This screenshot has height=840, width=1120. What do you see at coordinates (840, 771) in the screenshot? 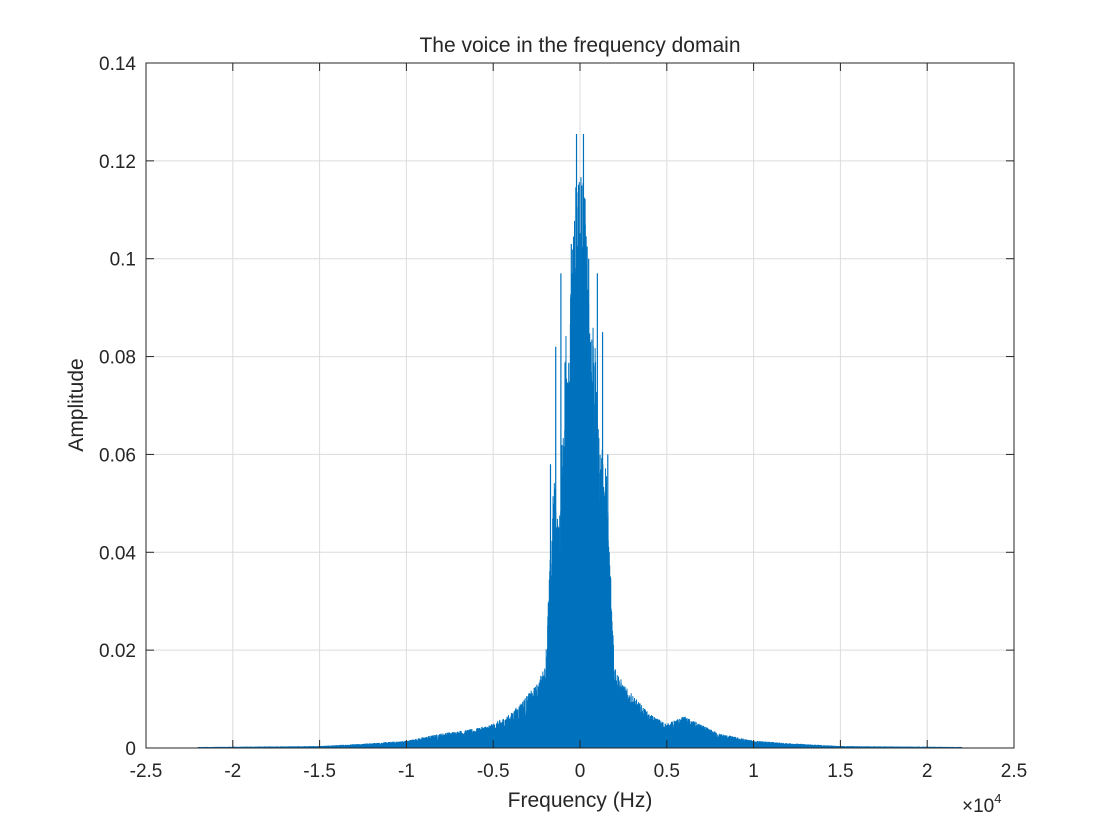
I see `x-tick-label: 1.5` at bounding box center [840, 771].